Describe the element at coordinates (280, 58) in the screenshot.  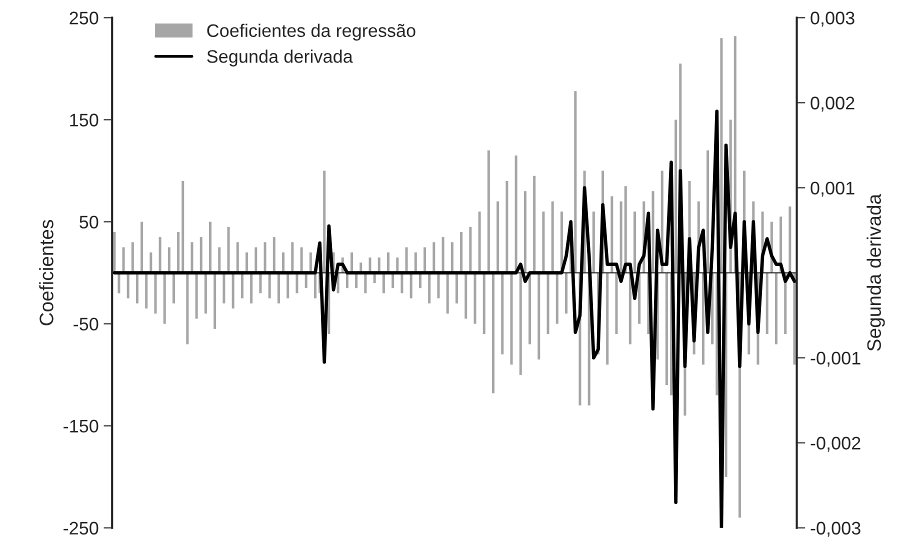
I see `legend-label: Segunda derivada` at that location.